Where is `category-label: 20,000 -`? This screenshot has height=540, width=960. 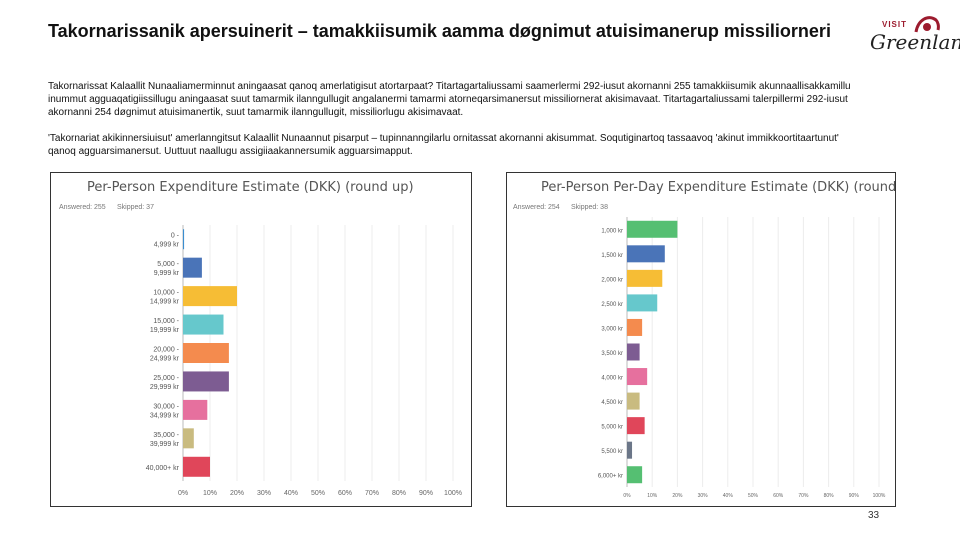
category-label: 20,000 - is located at coordinates (166, 350).